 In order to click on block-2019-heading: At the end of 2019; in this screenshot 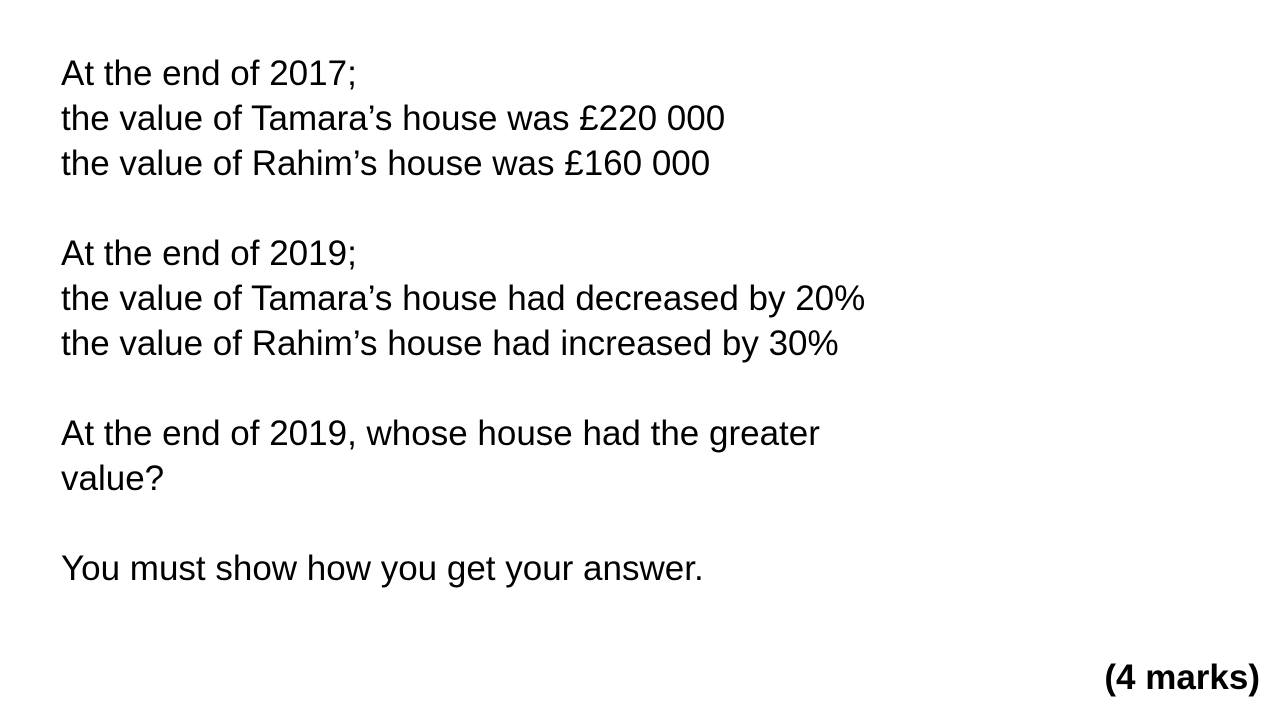, I will do `click(209, 253)`.